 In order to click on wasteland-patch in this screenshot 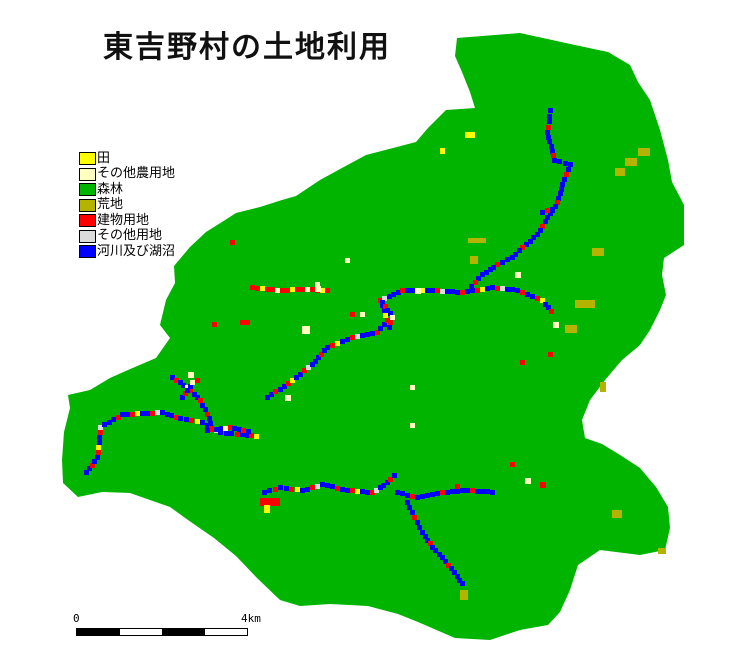, I will do `click(483, 240)`.